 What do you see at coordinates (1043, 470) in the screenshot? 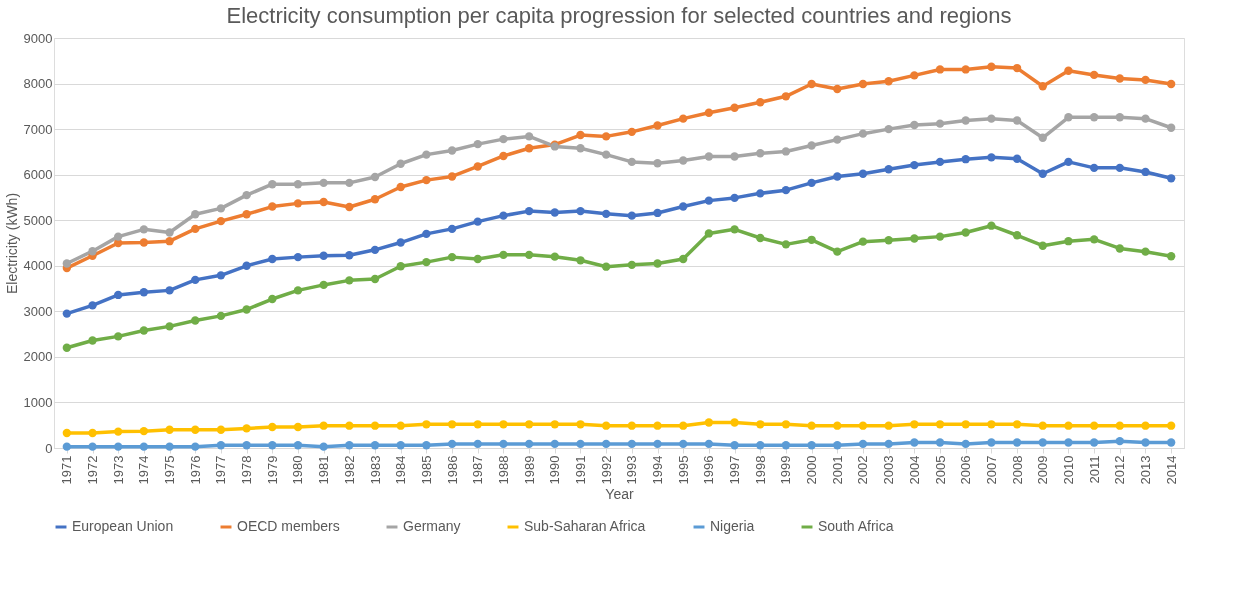
I see `x-tick-label: 2009` at bounding box center [1043, 470].